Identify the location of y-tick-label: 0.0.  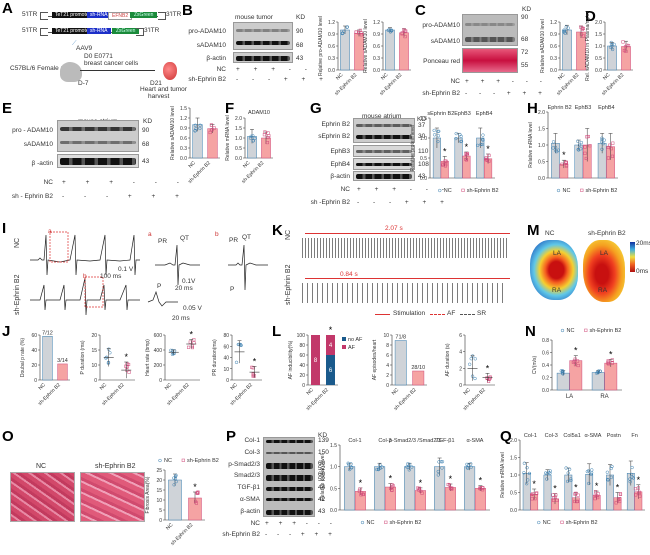
(183, 159).